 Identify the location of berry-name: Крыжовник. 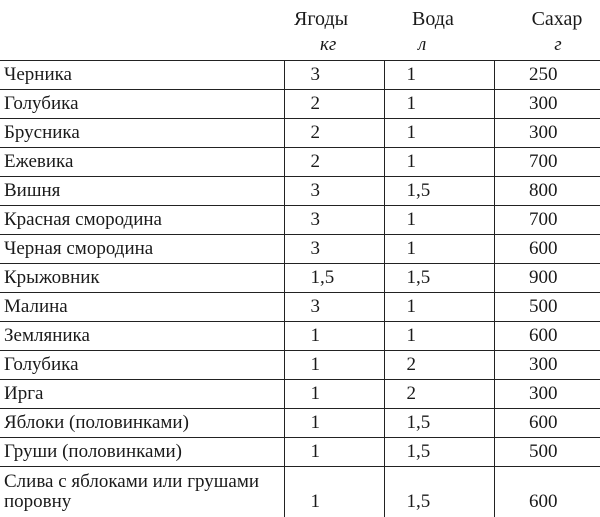
(142, 278).